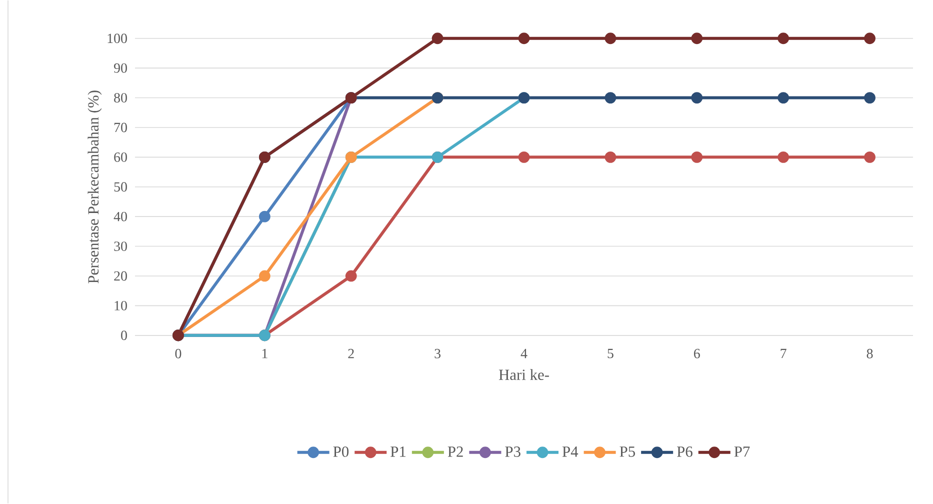 The image size is (933, 504). I want to click on legend-label: P5, so click(627, 451).